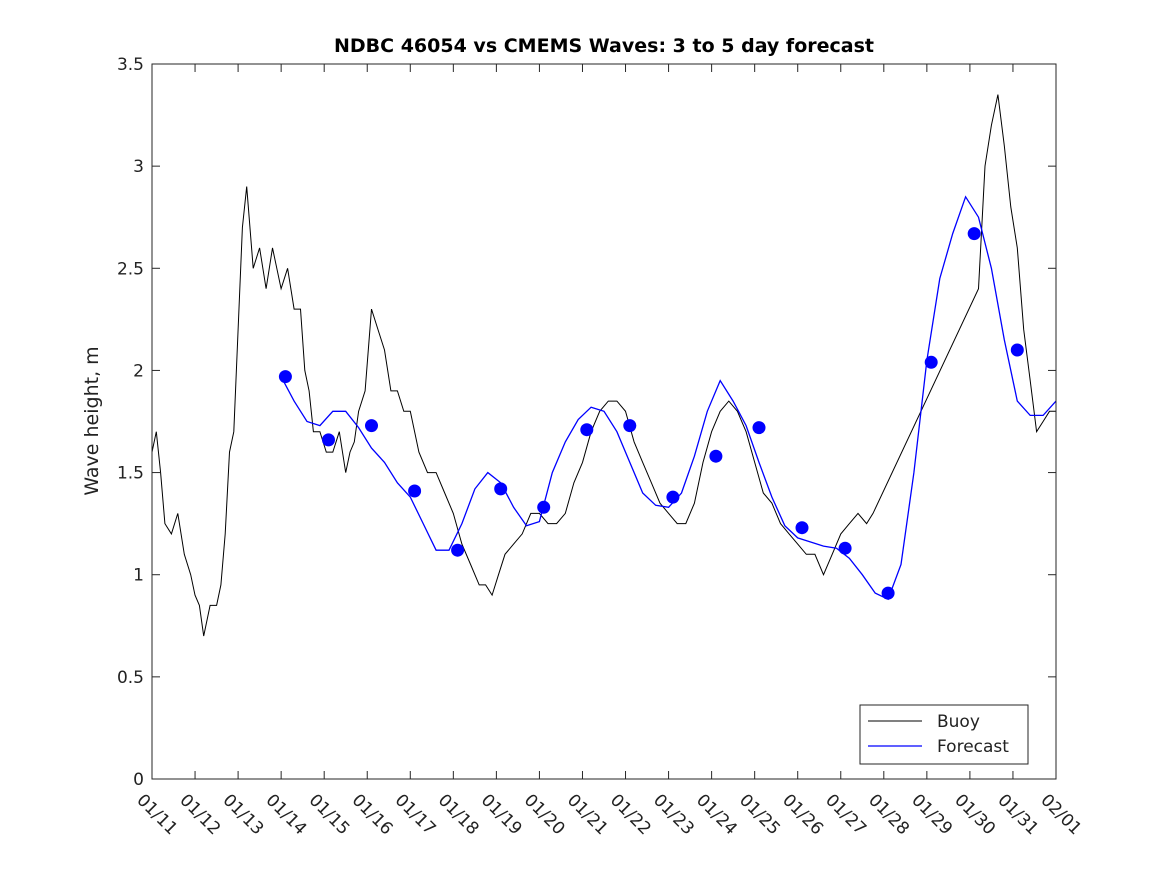 The width and height of the screenshot is (1167, 875). What do you see at coordinates (92, 420) in the screenshot?
I see `y-axis-label: Wave height, m` at bounding box center [92, 420].